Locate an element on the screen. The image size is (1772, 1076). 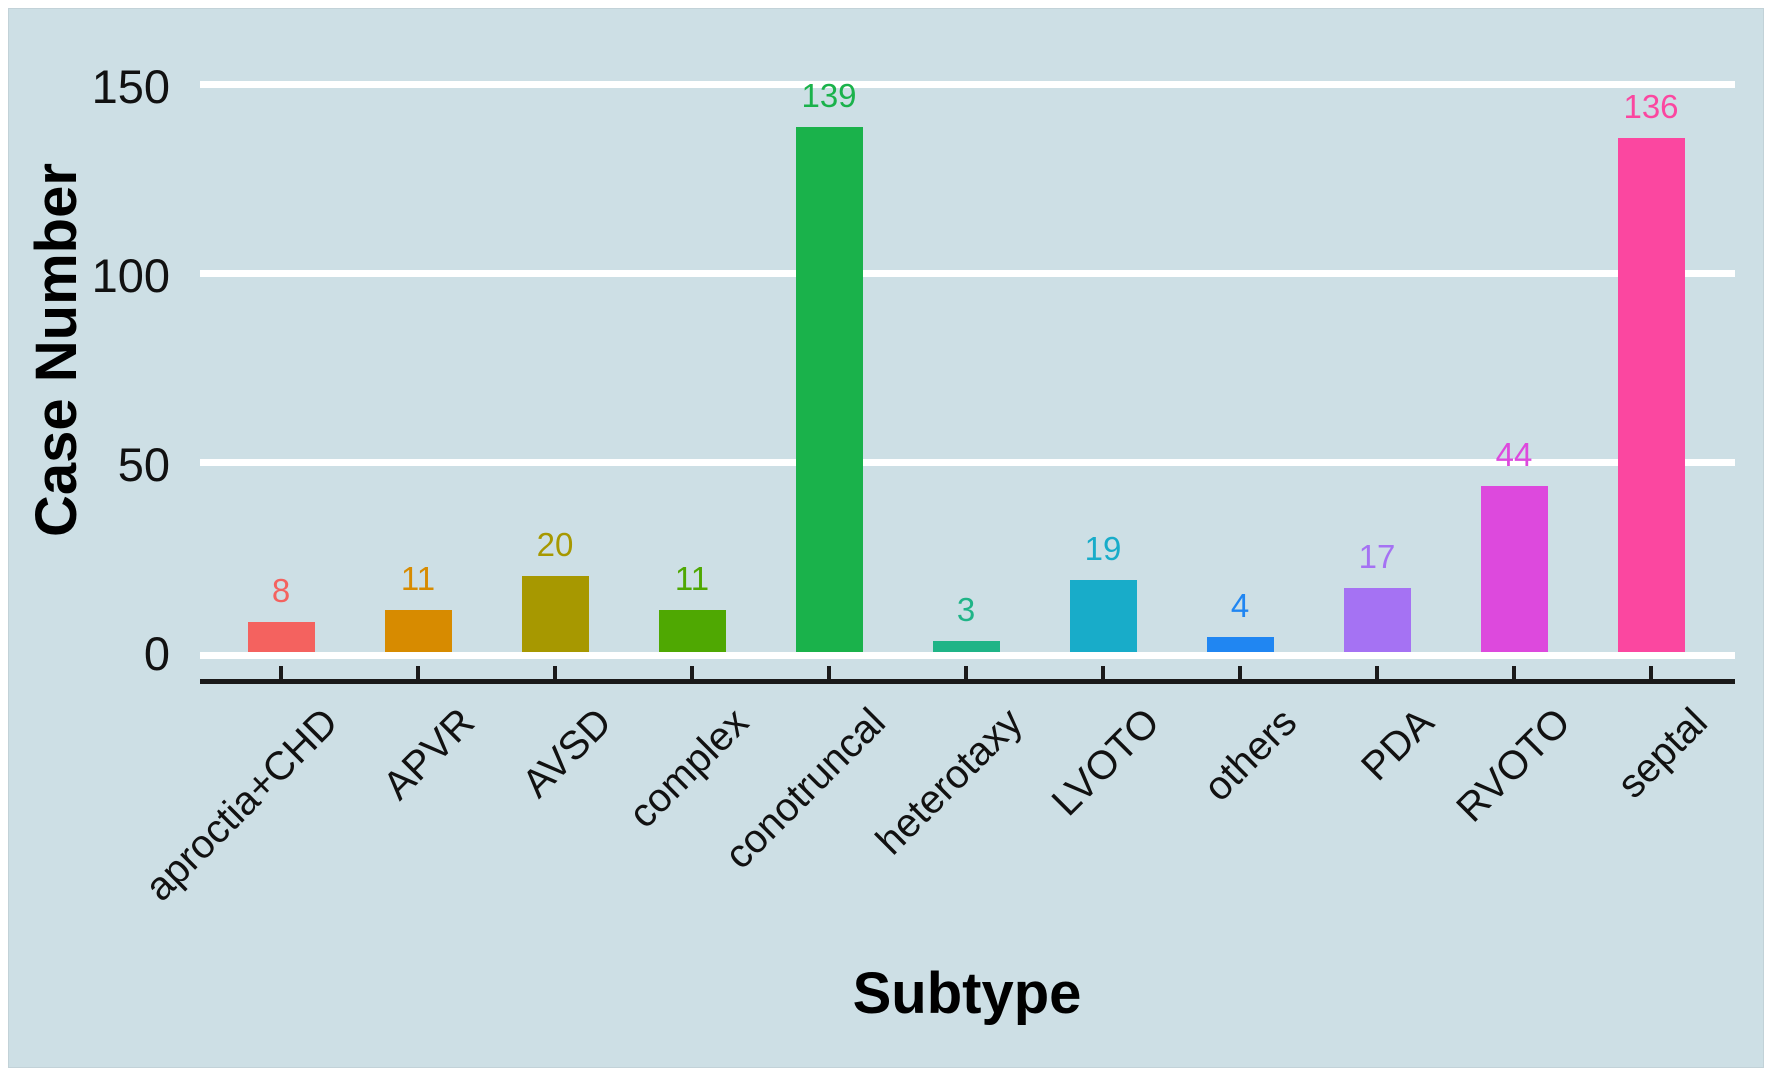
x-tick-mark-LVOTO is located at coordinates (1103, 673).